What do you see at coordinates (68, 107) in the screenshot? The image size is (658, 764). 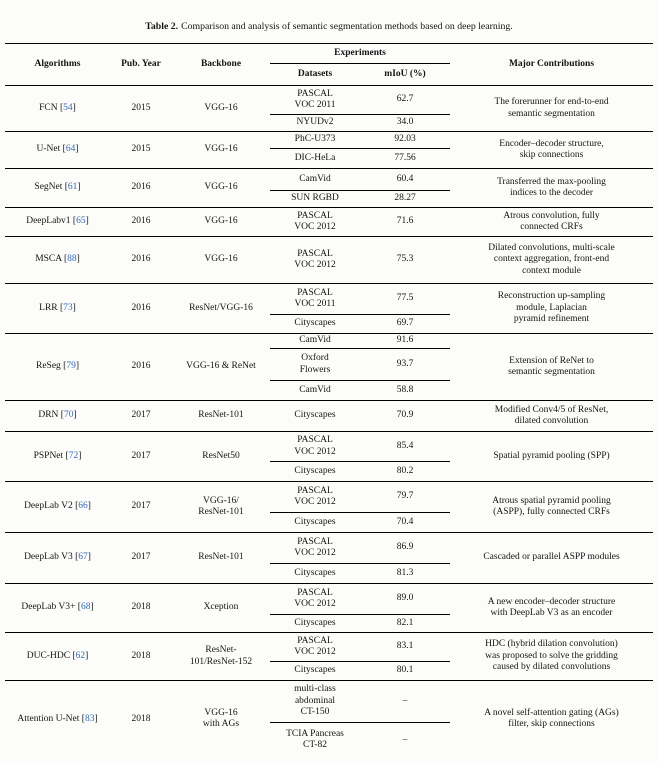 I see `citation-ref: 54` at bounding box center [68, 107].